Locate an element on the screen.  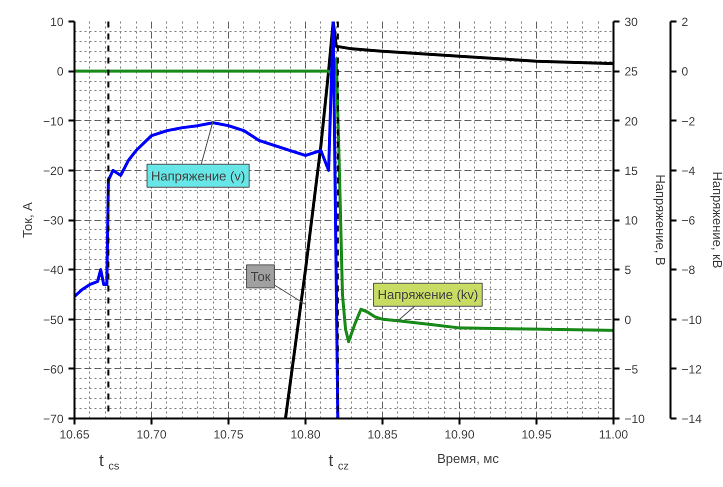
y2-tick-label: 10 is located at coordinates (631, 221).